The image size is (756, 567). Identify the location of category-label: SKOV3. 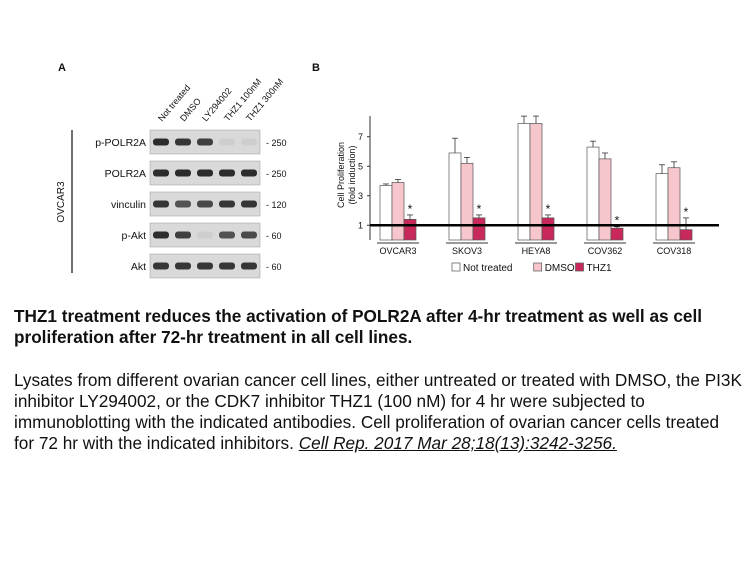
(467, 251).